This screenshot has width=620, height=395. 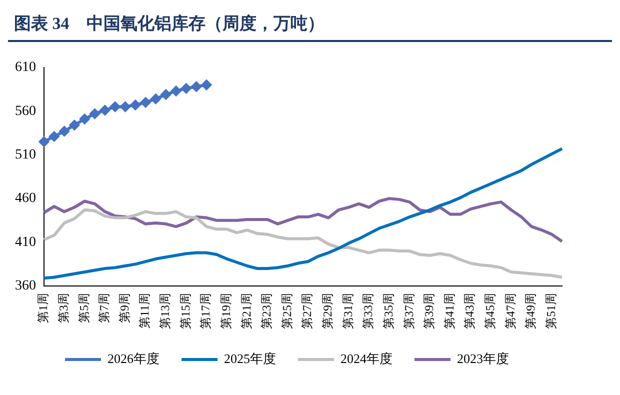 I want to click on x-tick-label: 第31周, so click(x=347, y=311).